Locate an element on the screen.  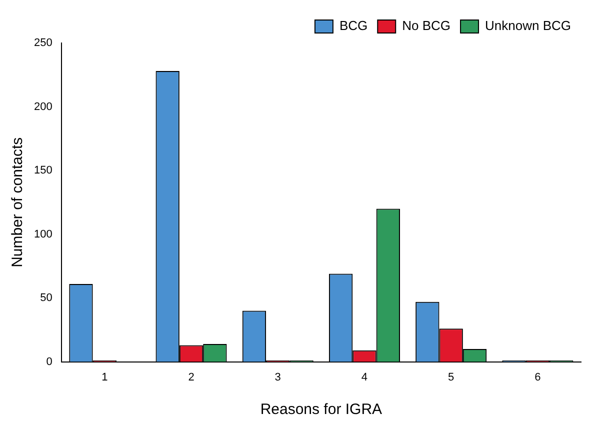
x-tick-label: 5 is located at coordinates (451, 377).